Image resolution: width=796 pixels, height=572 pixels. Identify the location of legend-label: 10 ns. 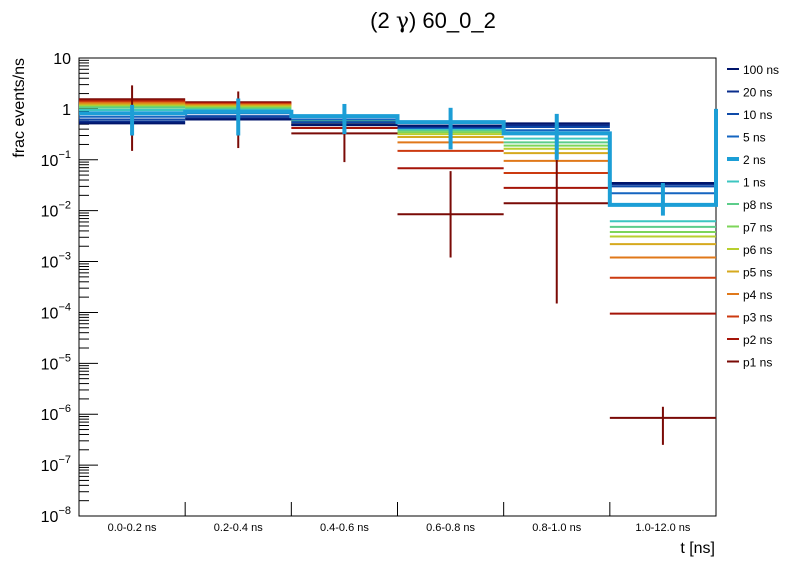
(757, 115).